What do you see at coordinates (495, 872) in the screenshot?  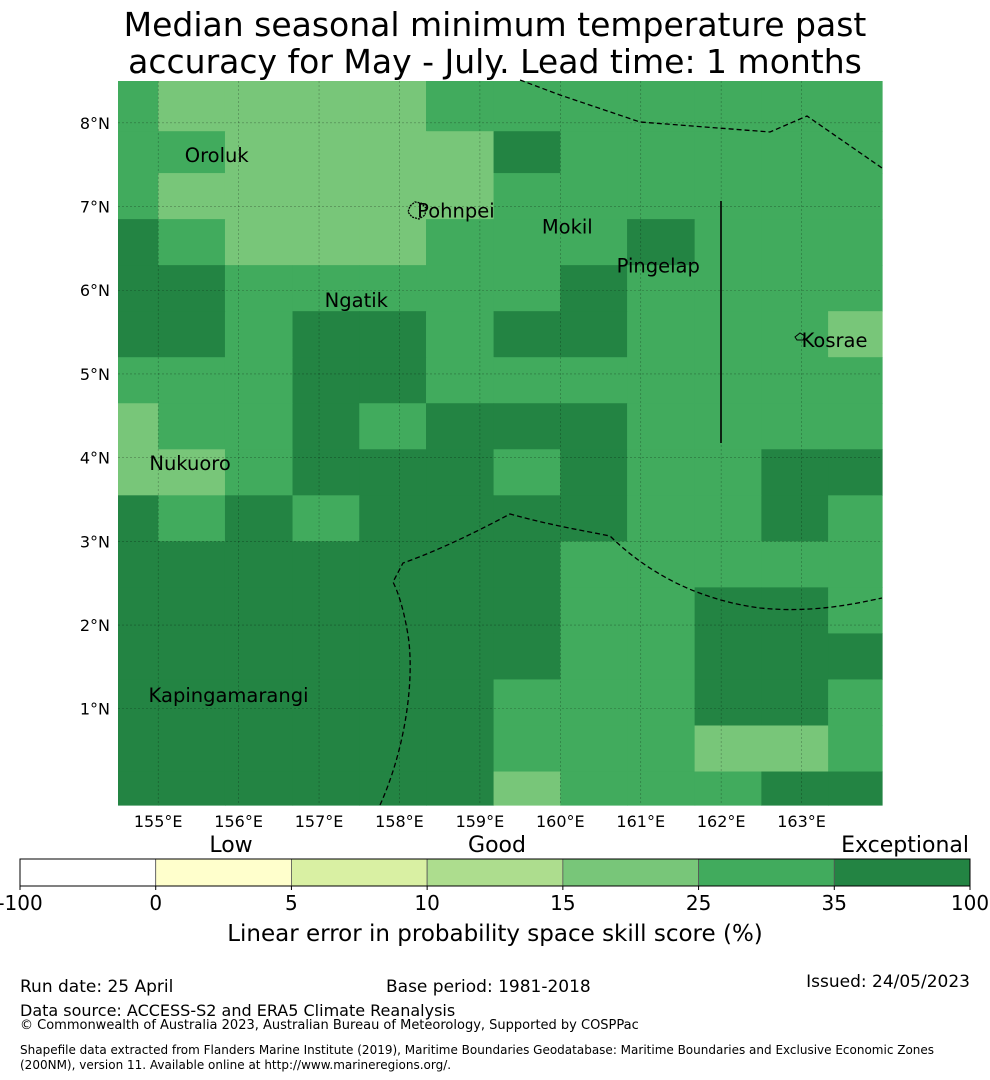 I see `colorbar-frame` at bounding box center [495, 872].